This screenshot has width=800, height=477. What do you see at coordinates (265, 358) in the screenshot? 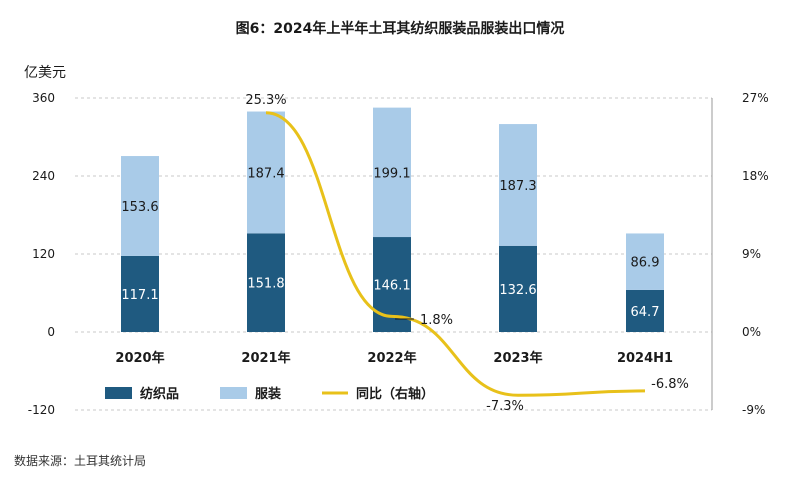
I see `x-category-label: 2021年` at bounding box center [265, 358].